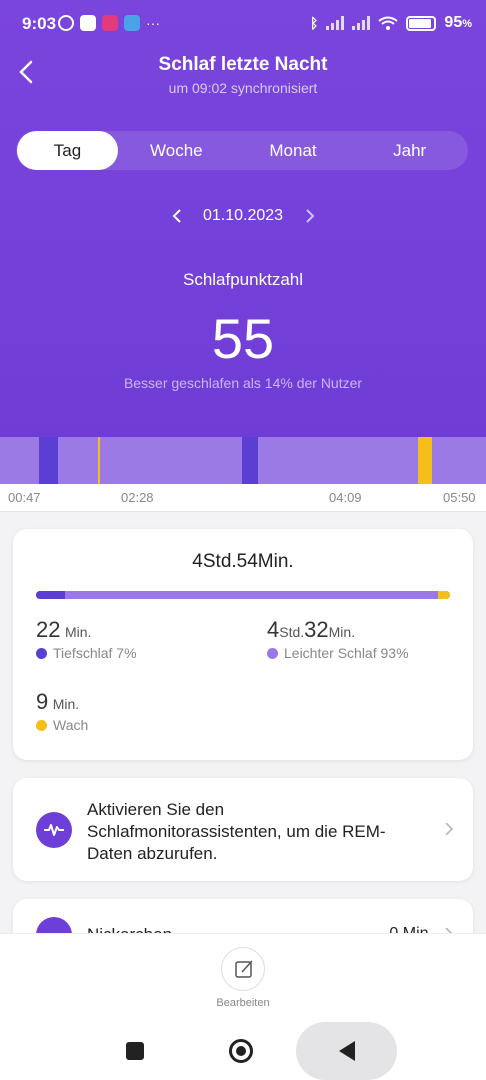 The image size is (486, 1080). Describe the element at coordinates (443, 595) in the screenshot. I see `bar-wake` at that location.